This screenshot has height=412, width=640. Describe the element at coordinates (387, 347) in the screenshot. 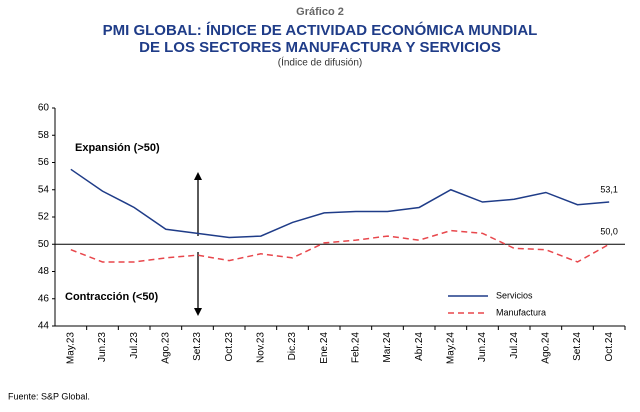

I see `x-tick-label: Mar.24` at that location.